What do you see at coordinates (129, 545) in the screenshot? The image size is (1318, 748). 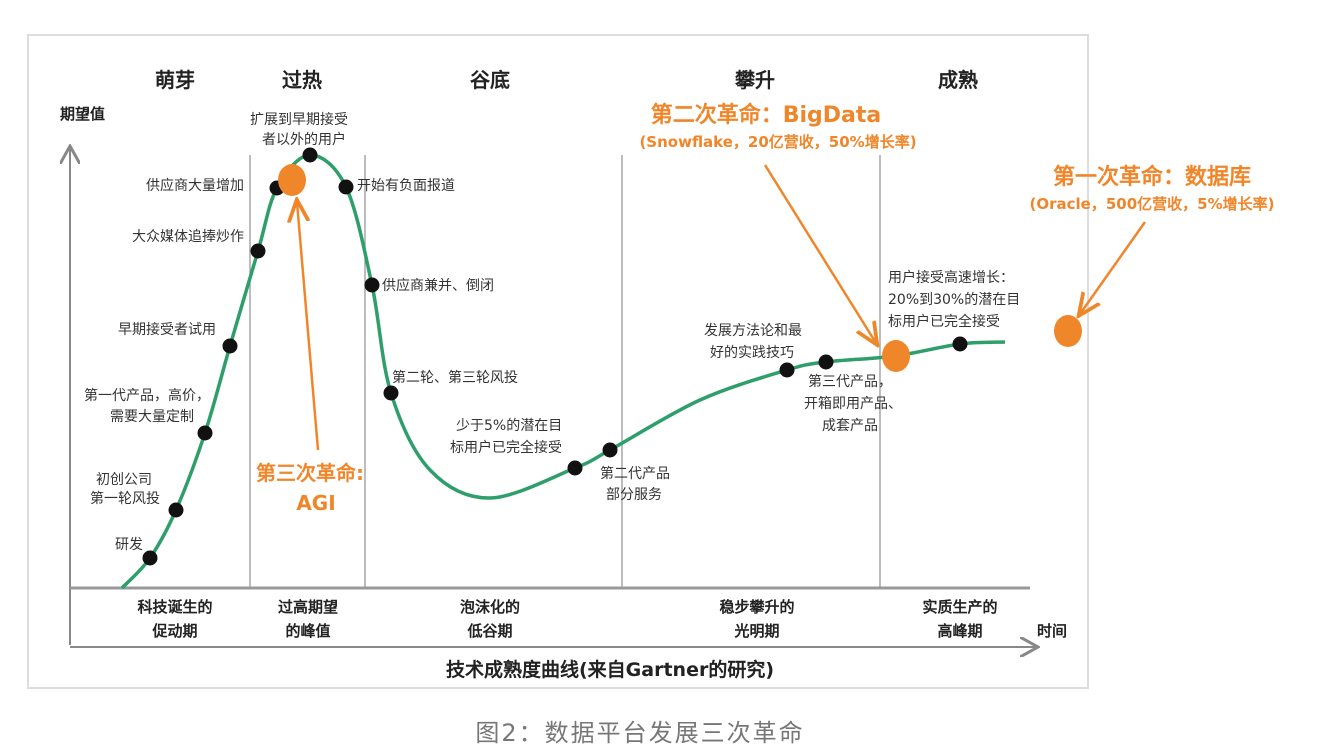 I see `point-label: 研发` at bounding box center [129, 545].